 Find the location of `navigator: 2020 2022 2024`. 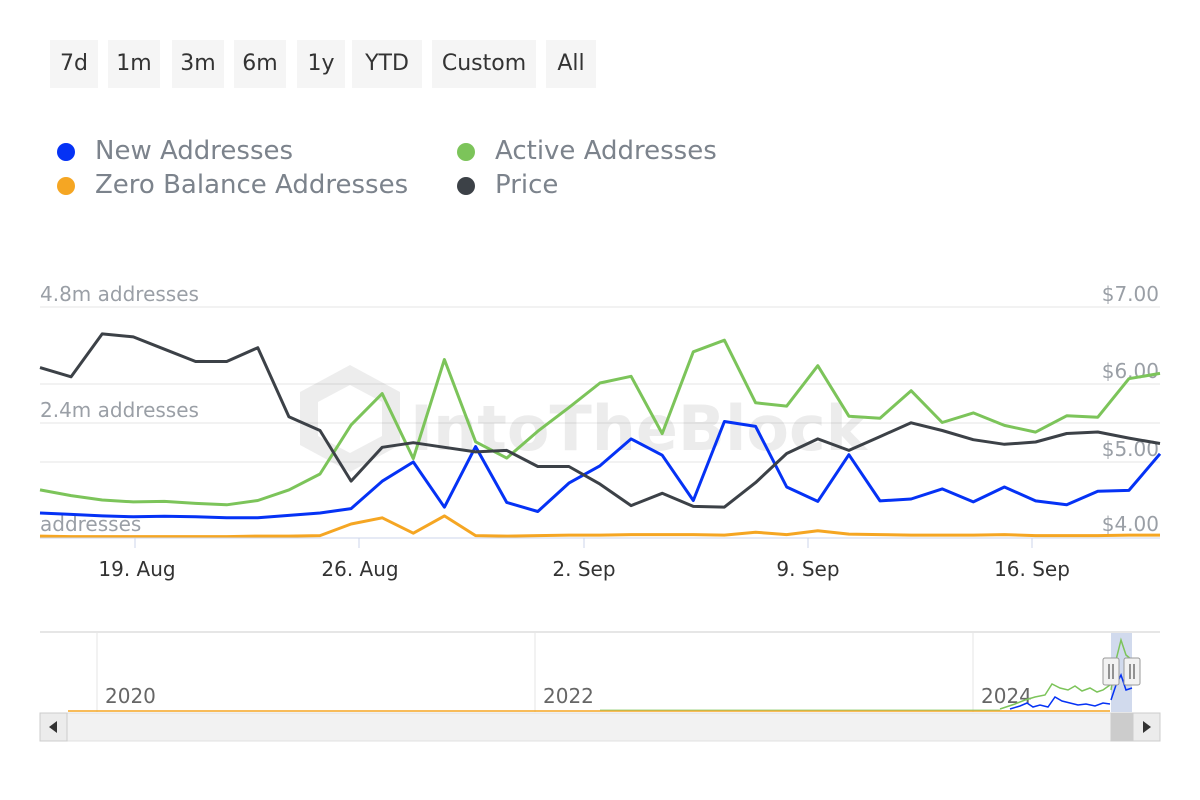

navigator: 2020 2022 2024 is located at coordinates (600, 671).